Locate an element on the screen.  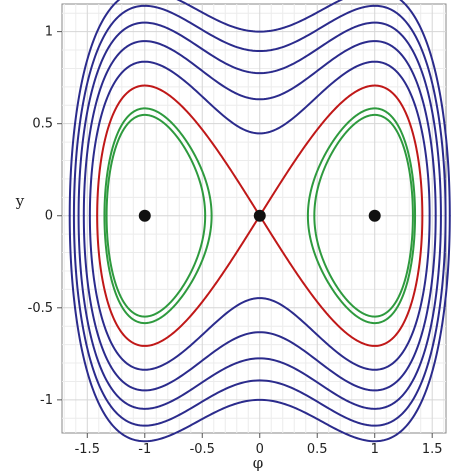
x-axis-label: φ is located at coordinates (258, 463).